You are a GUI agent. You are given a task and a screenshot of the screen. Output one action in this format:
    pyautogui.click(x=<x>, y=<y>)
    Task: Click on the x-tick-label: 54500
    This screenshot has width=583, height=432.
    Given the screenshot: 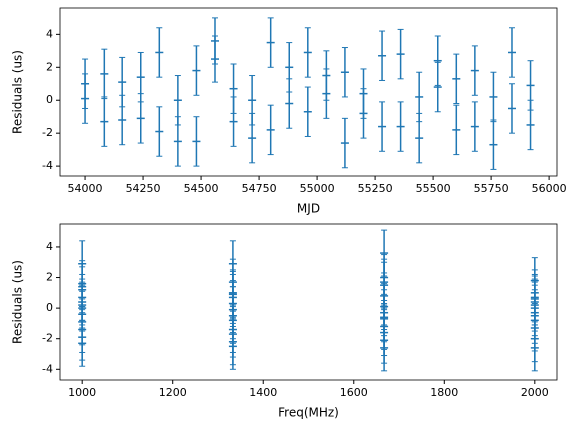 What is the action you would take?
    pyautogui.click(x=201, y=188)
    